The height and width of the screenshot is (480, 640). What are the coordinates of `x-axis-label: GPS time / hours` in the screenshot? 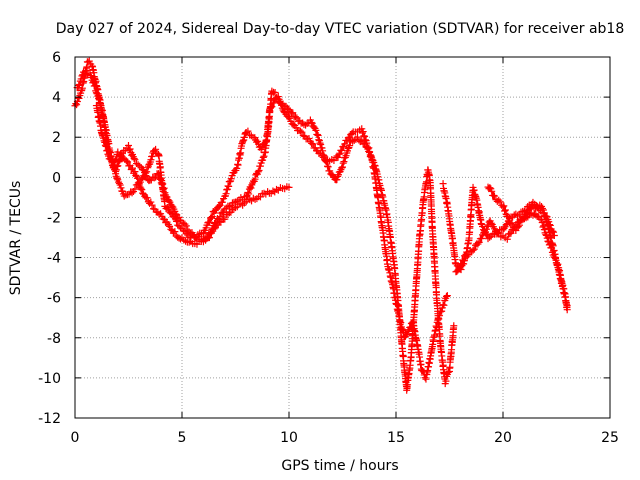 It's located at (339, 466).